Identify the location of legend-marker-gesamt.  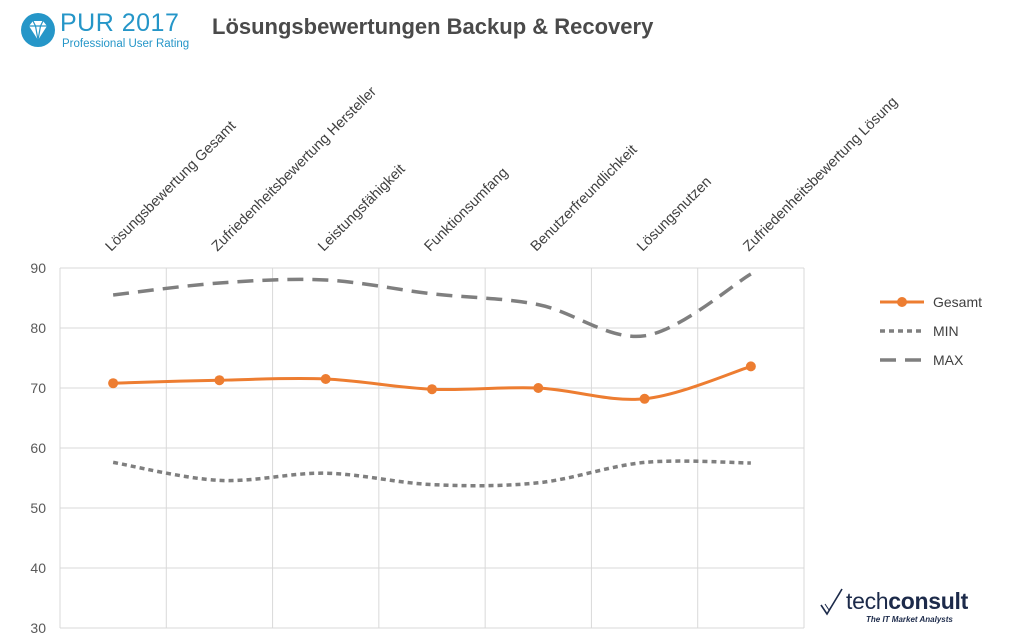
(902, 302).